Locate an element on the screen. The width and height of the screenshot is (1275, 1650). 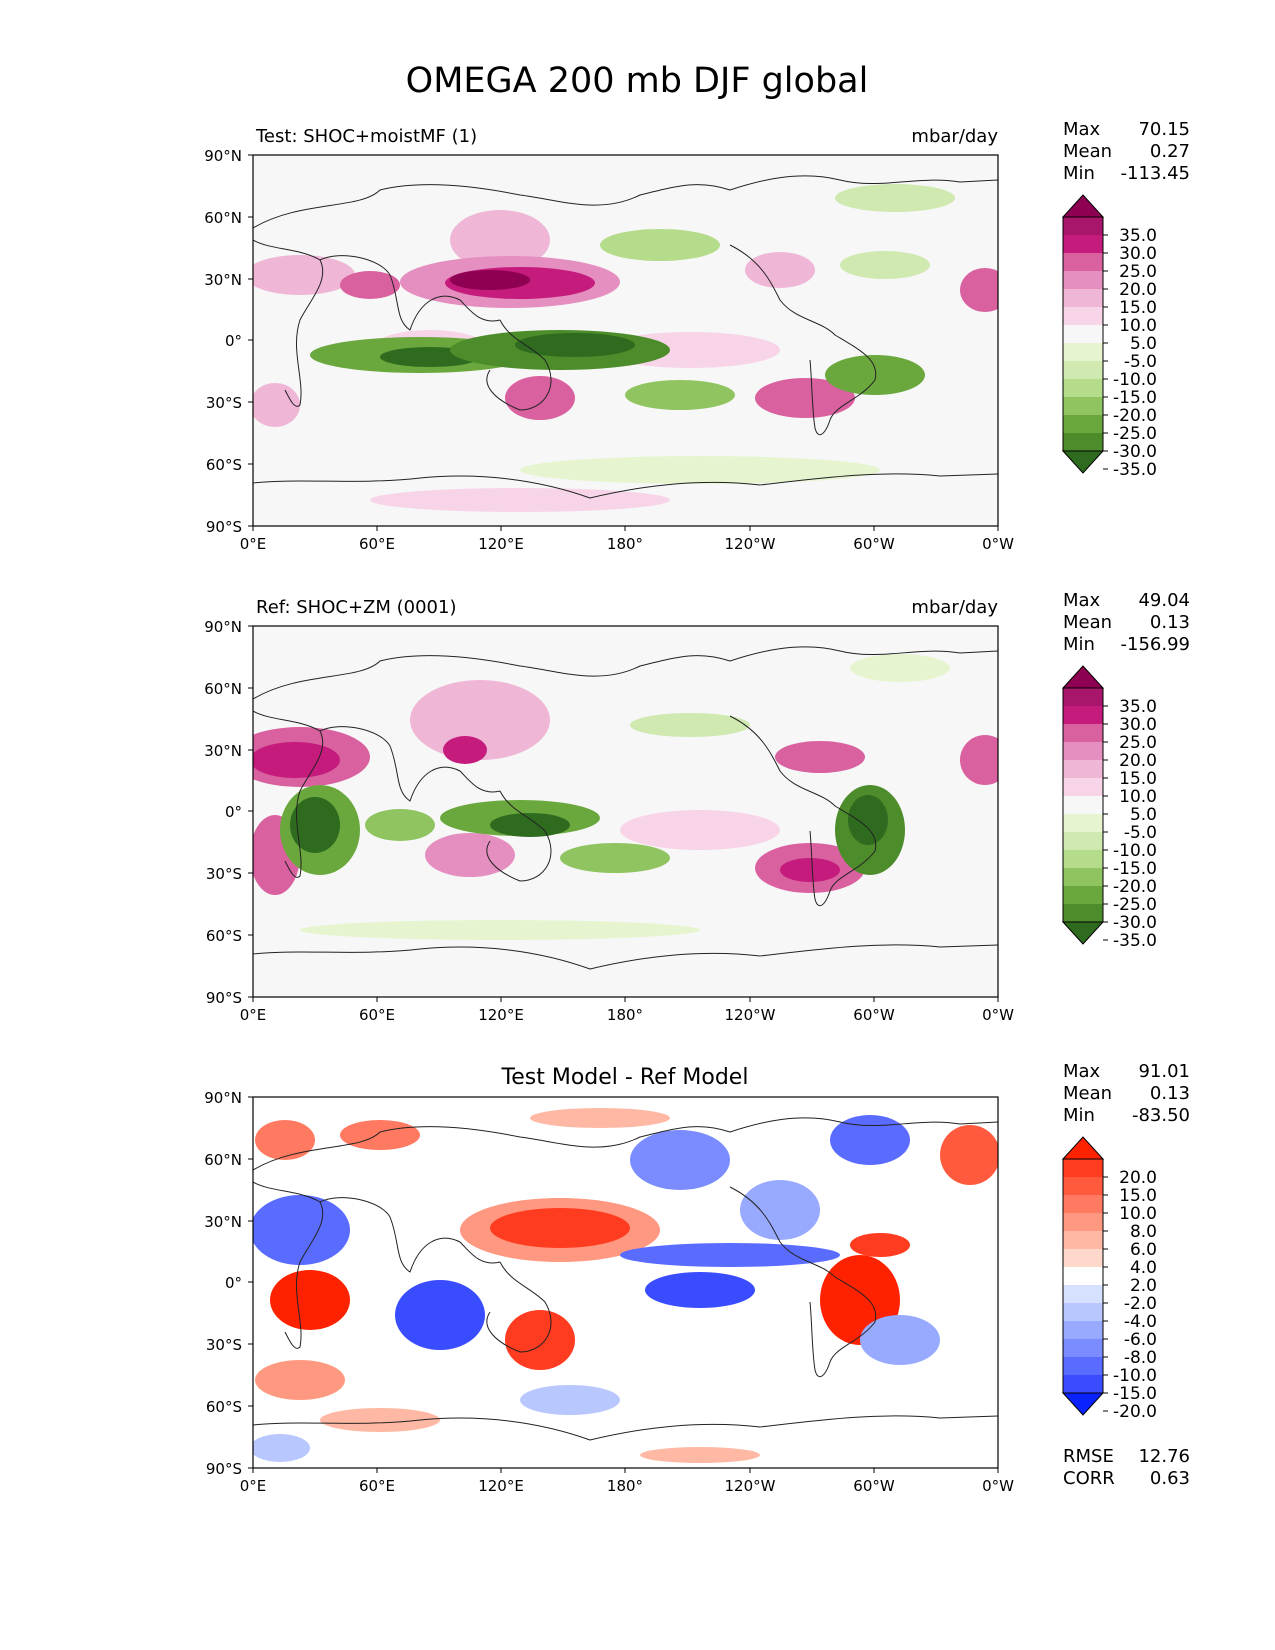
lat-axis: 90°N 60°N 30°N 0° 30°S 60°S 90°S is located at coordinates (228, 341).